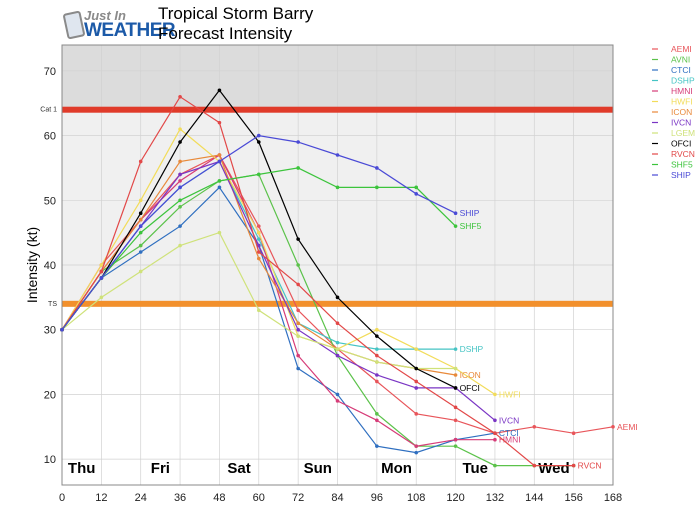 Image resolution: width=700 pixels, height=511 pixels. Describe the element at coordinates (225, 33) in the screenshot. I see `title-line-2: Forecast Intensity` at that location.